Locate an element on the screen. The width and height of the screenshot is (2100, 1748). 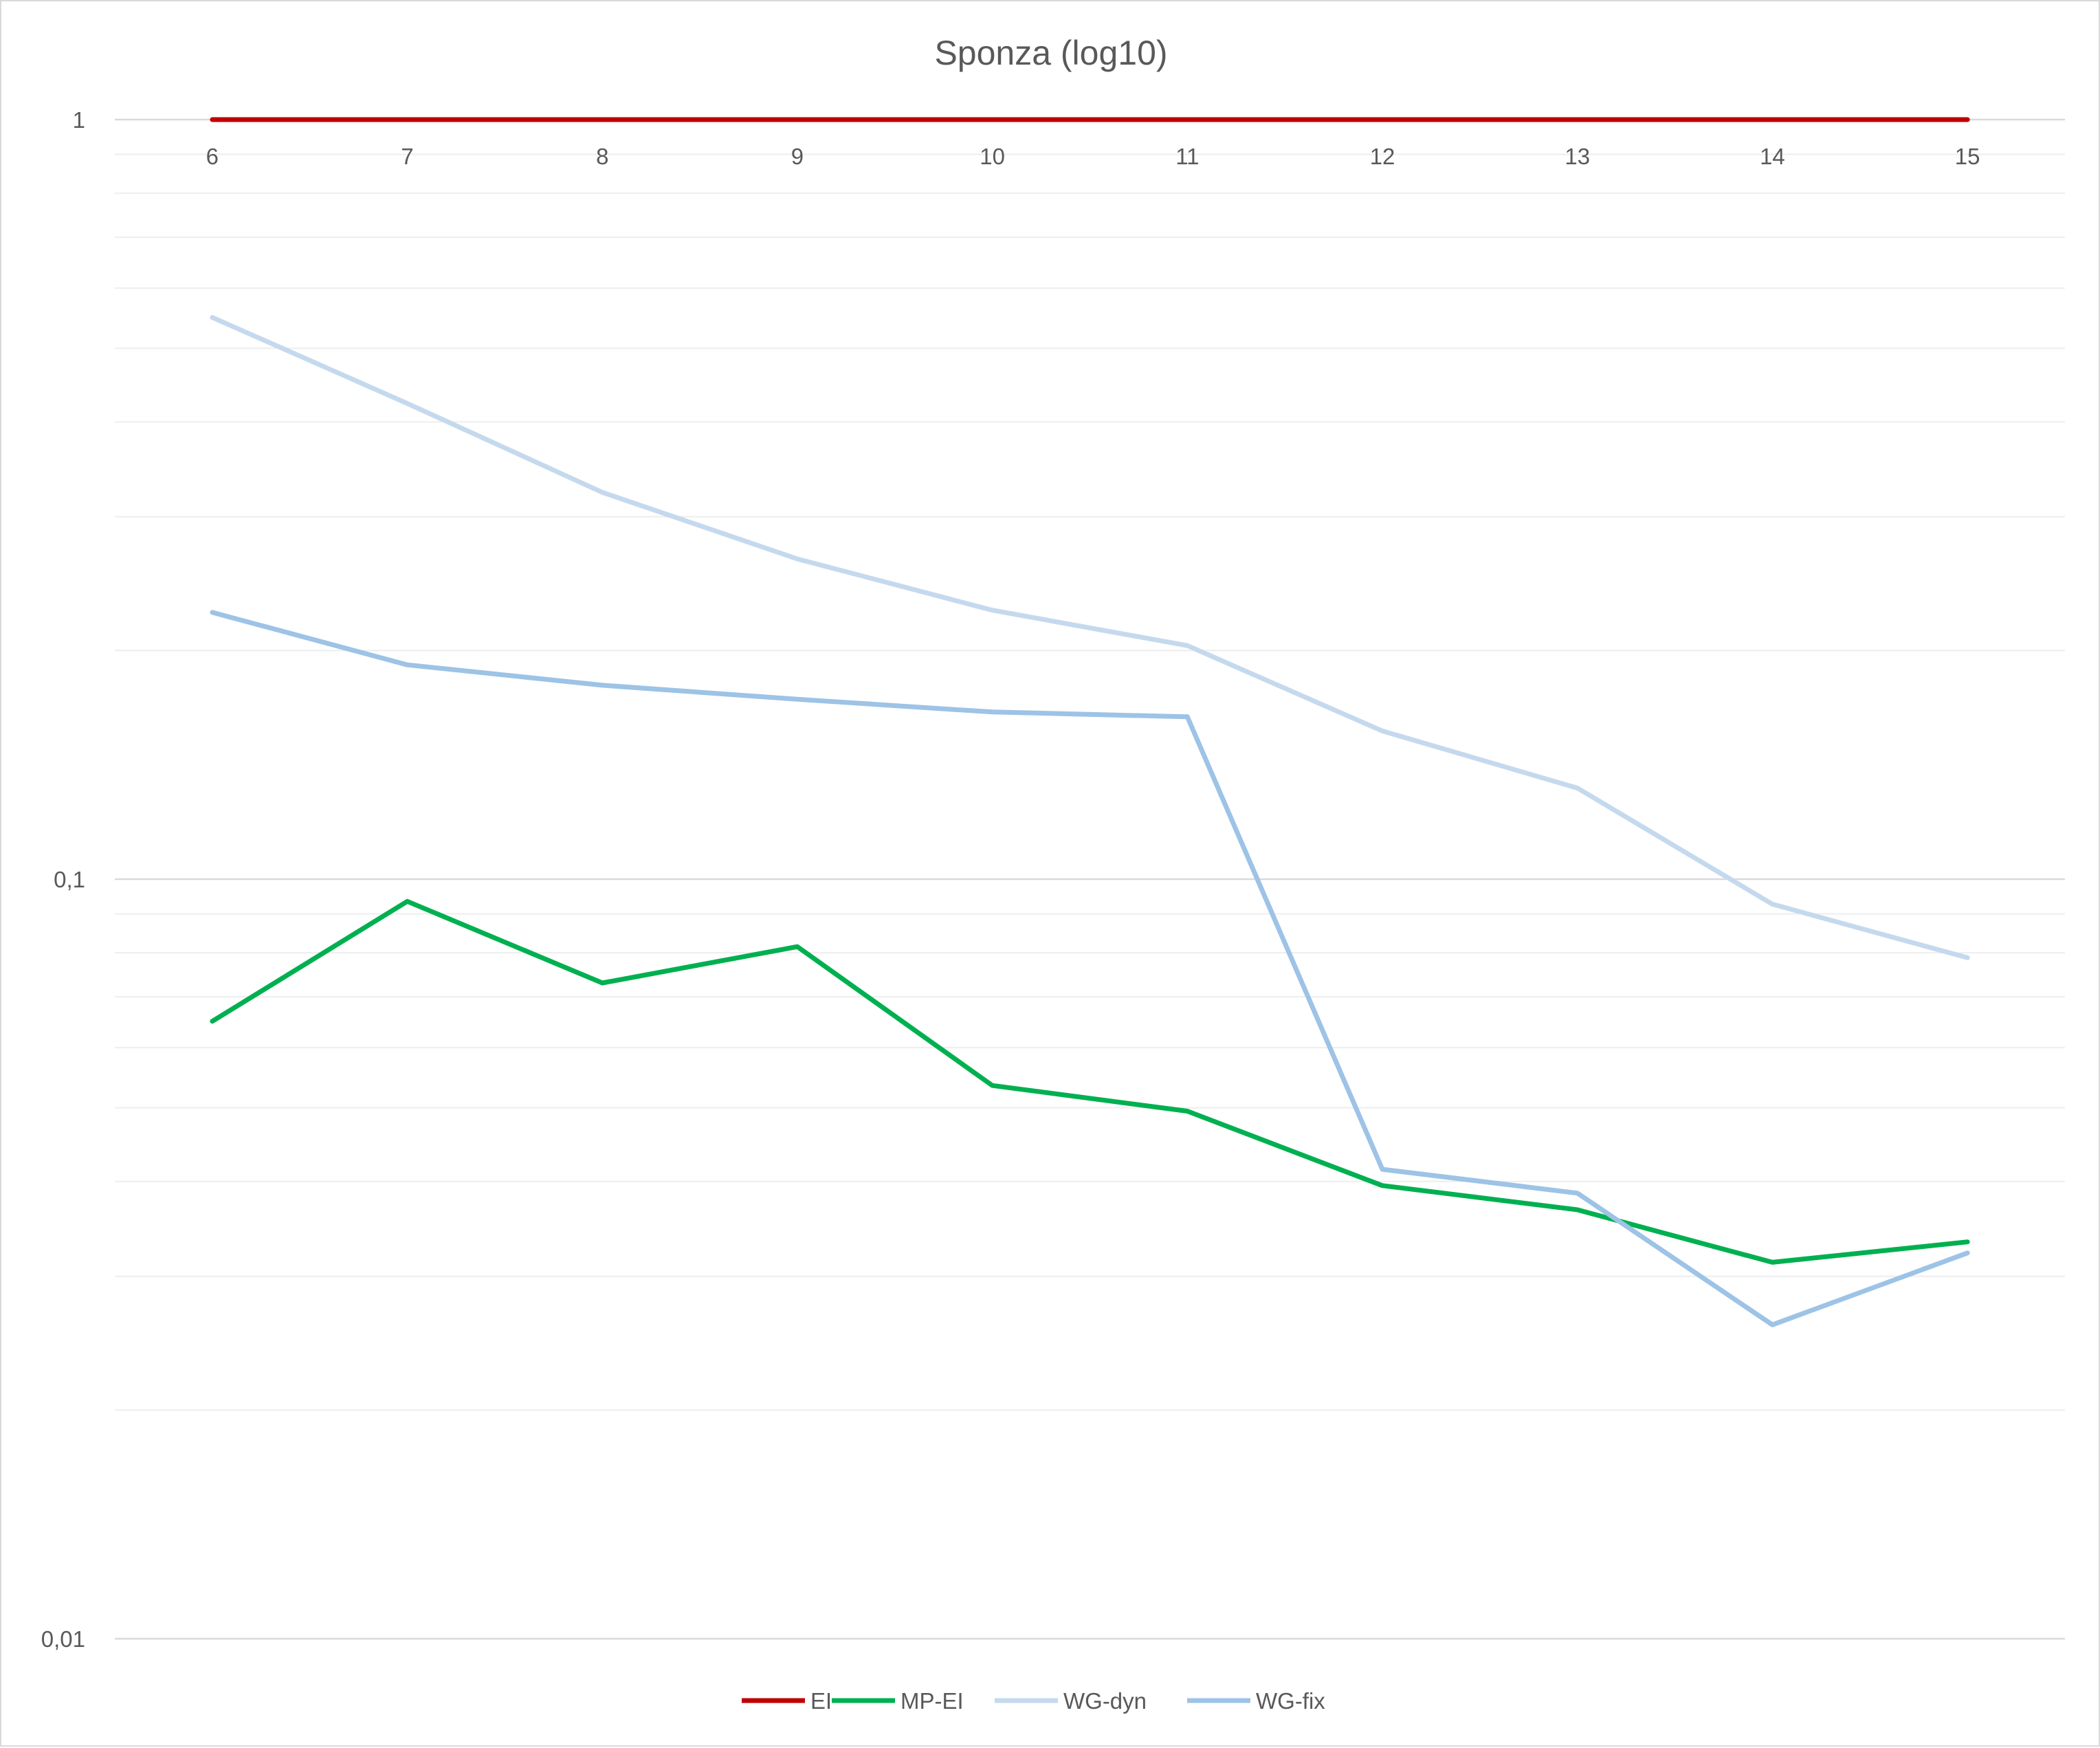
x-tick-label: 6 is located at coordinates (212, 156).